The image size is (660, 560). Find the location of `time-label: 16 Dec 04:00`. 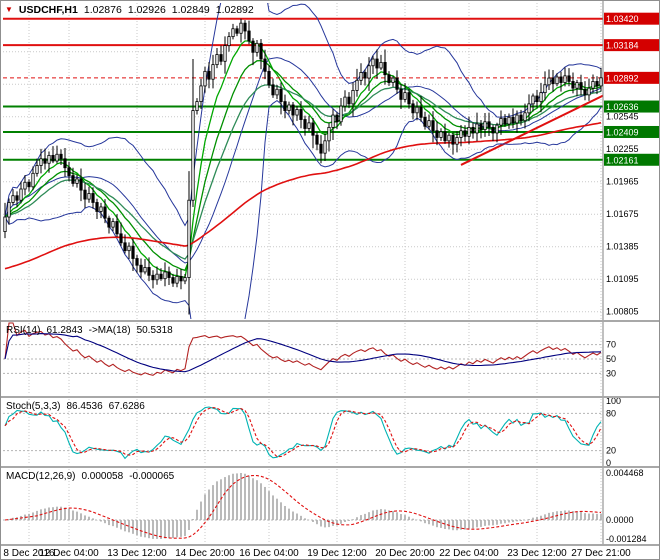

time-label: 16 Dec 04:00 is located at coordinates (269, 553).